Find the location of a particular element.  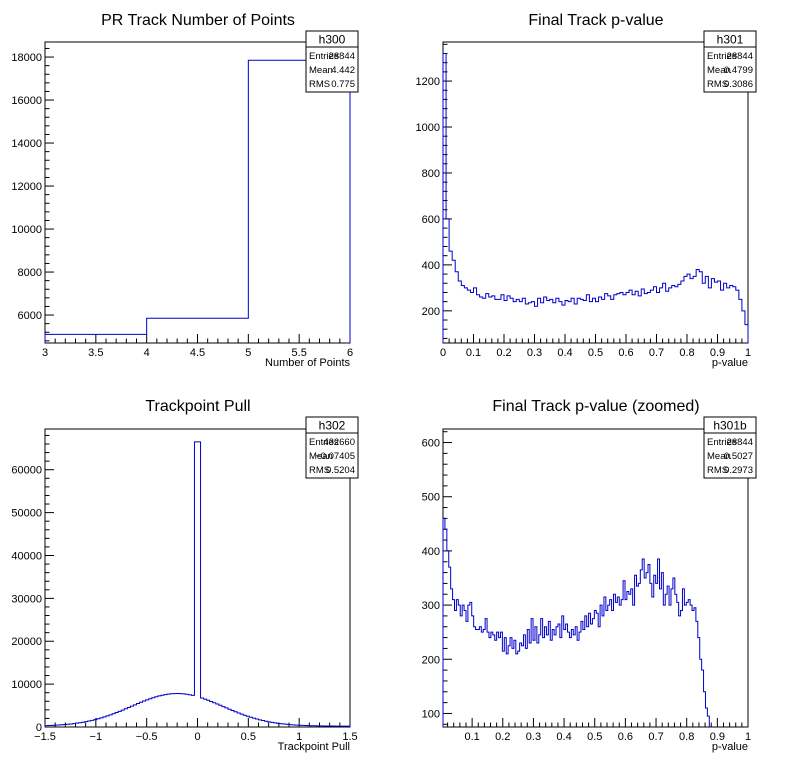

panel-title: Final Track p-value is located at coordinates (595, 20).